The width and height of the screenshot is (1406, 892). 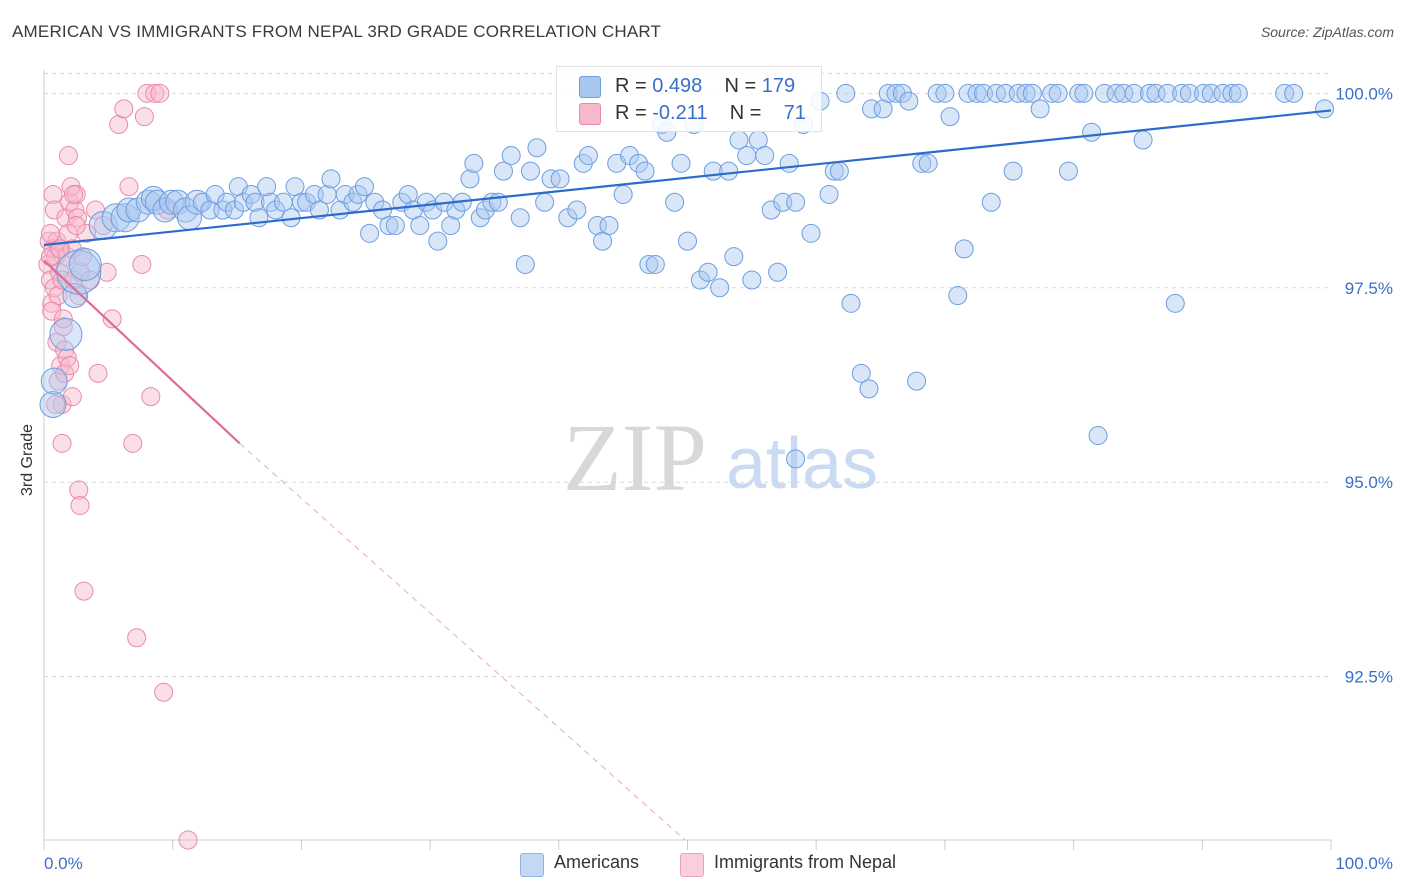 What do you see at coordinates (27, 460) in the screenshot?
I see `y-axis-label: 3rd Grade` at bounding box center [27, 460].